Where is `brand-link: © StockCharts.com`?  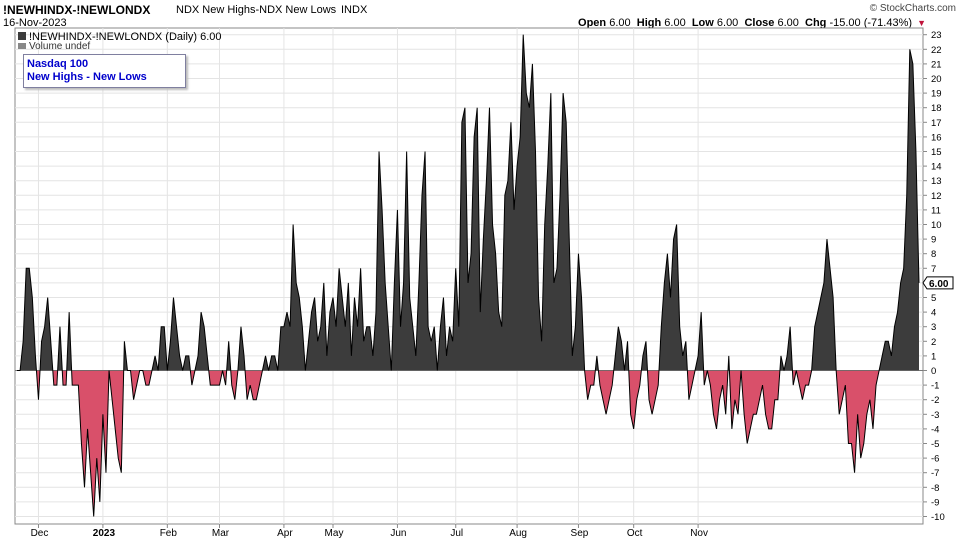
brand-link: © StockCharts.com is located at coordinates (912, 8).